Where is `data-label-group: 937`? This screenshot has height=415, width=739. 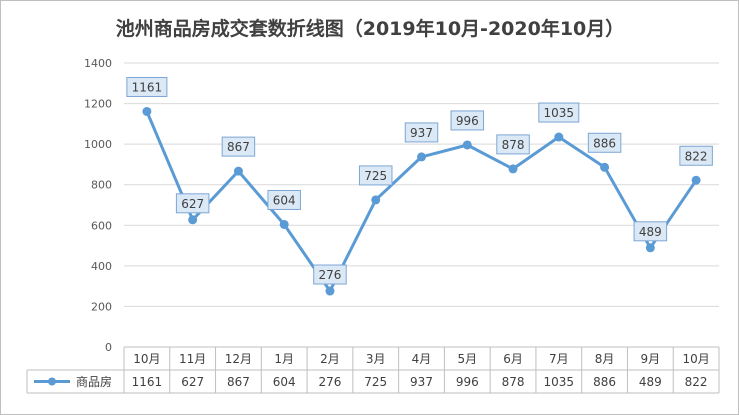
data-label-group: 937 is located at coordinates (421, 132).